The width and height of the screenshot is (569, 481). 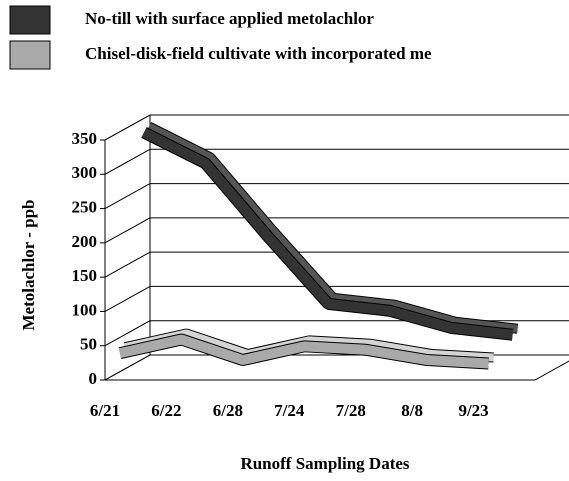 What do you see at coordinates (324, 463) in the screenshot?
I see `x-axis-label: Runoff Sampling Dates` at bounding box center [324, 463].